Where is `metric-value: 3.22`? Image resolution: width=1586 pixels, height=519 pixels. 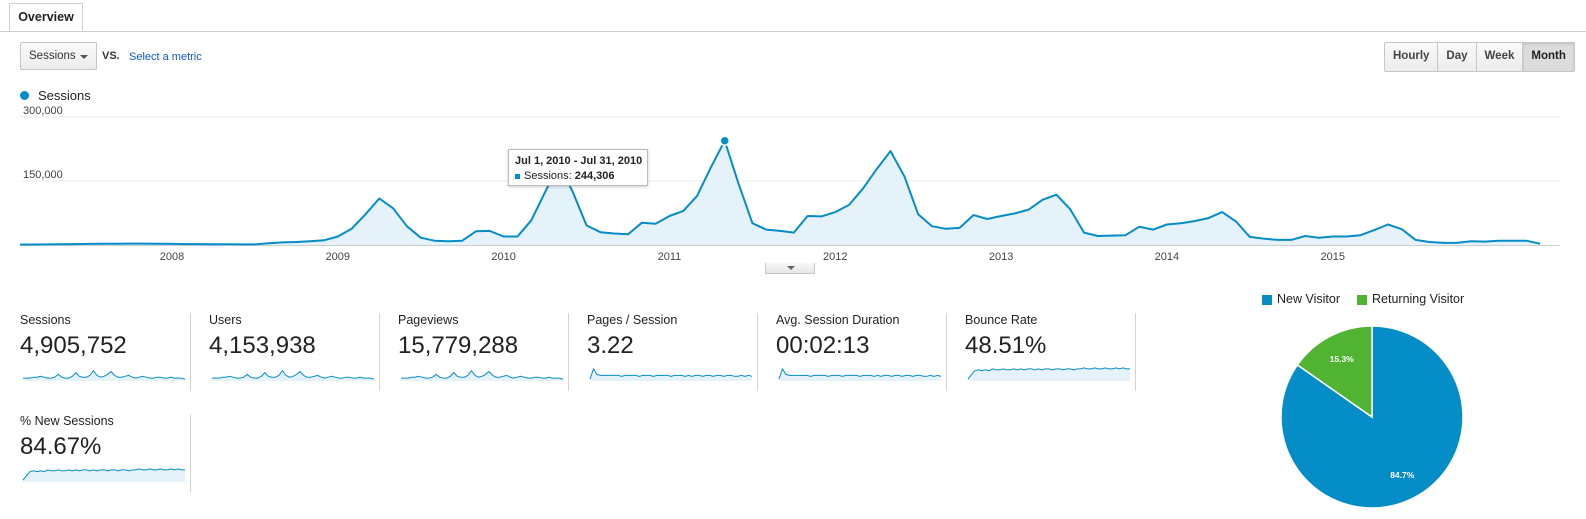
metric-value: 3.22 is located at coordinates (610, 345).